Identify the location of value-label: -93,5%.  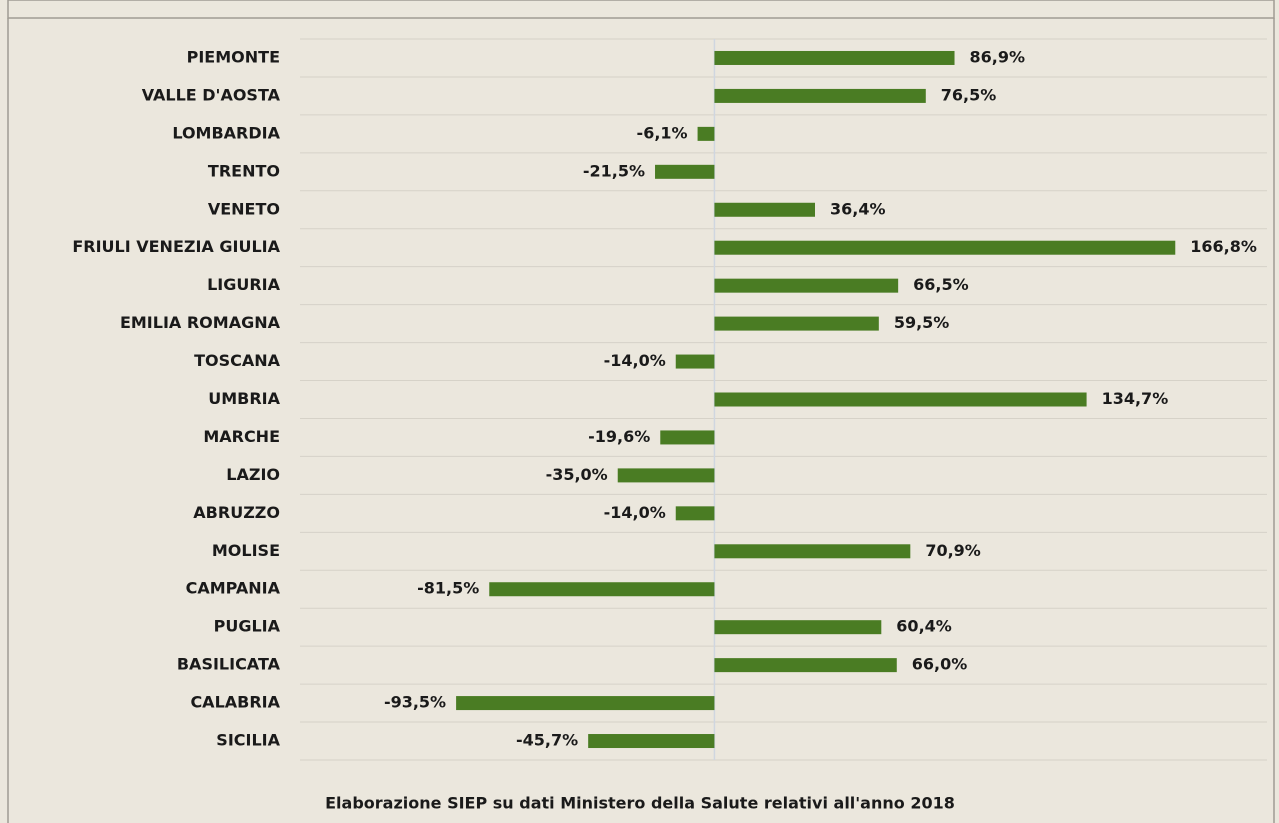
(415, 702).